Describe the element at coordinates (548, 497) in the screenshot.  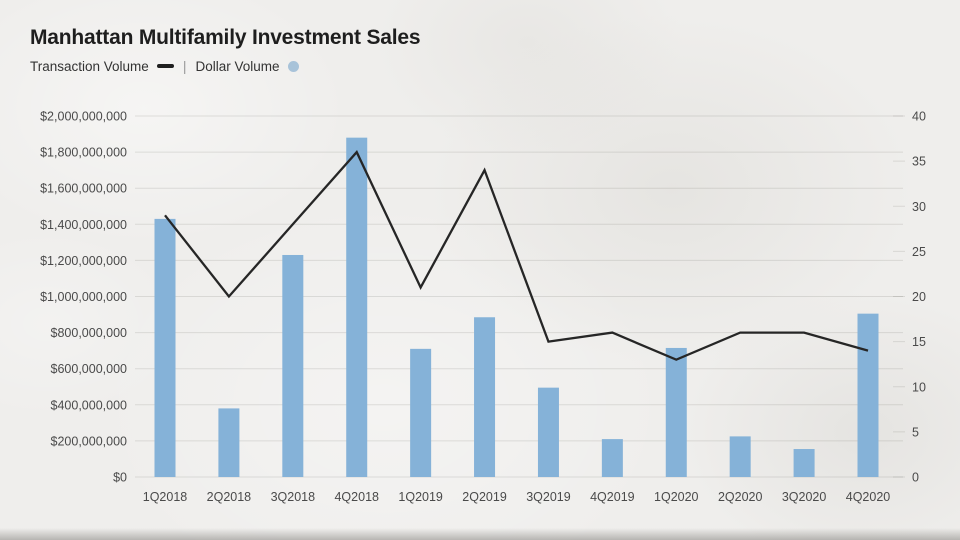
I see `x-axis-label-3Q2019: 3Q2019` at that location.